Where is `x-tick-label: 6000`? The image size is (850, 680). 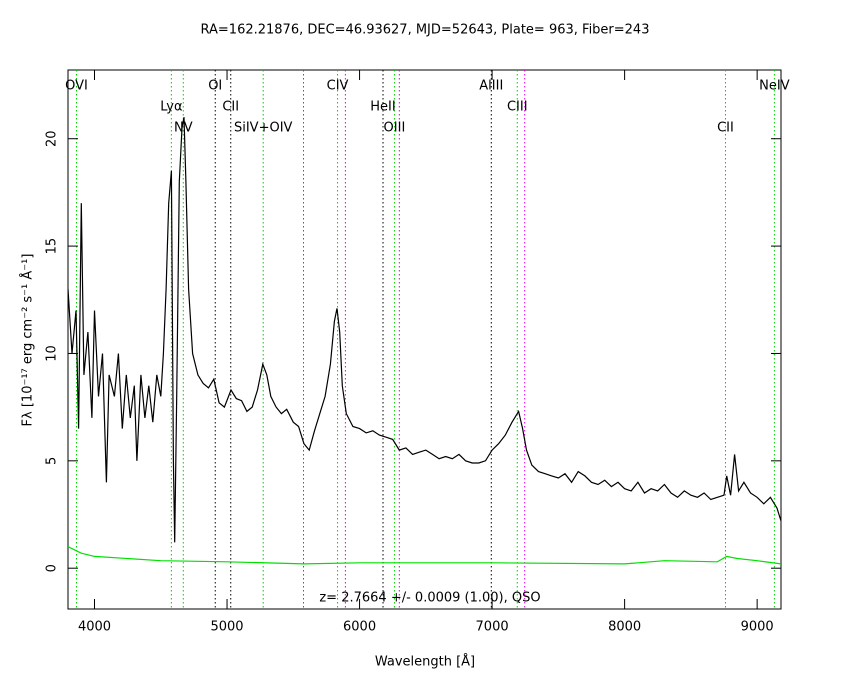
x-tick-label: 6000 is located at coordinates (359, 627).